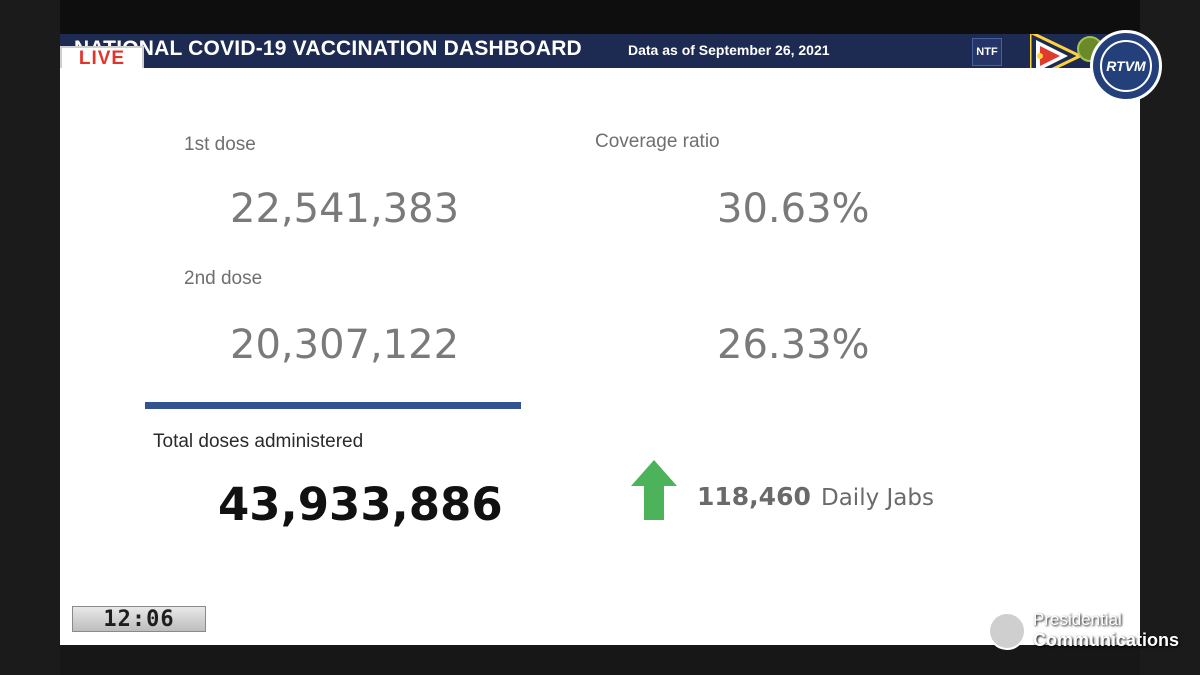 The image size is (1200, 675). I want to click on second-dose-coverage: 26.33%, so click(793, 345).